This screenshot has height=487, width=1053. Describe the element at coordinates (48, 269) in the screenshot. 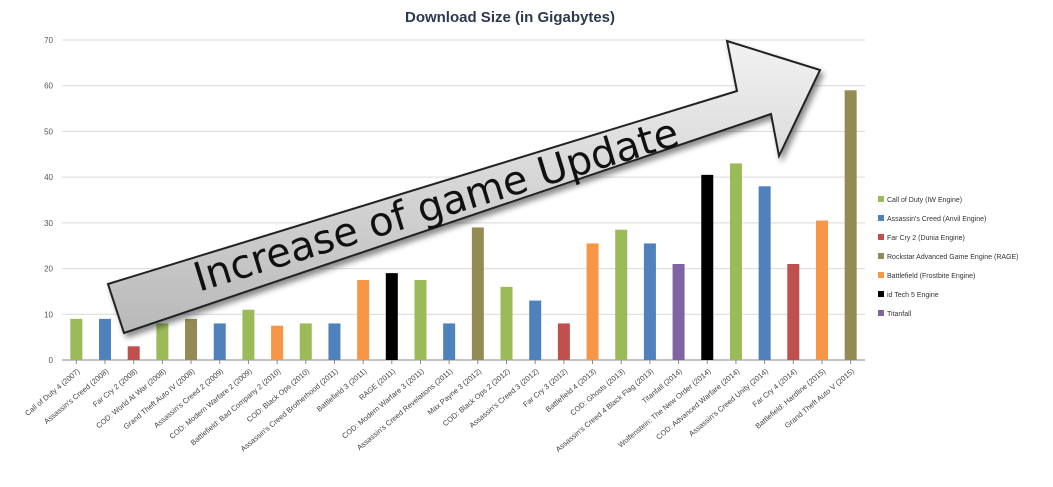

I see `y-tick-label: 20` at that location.